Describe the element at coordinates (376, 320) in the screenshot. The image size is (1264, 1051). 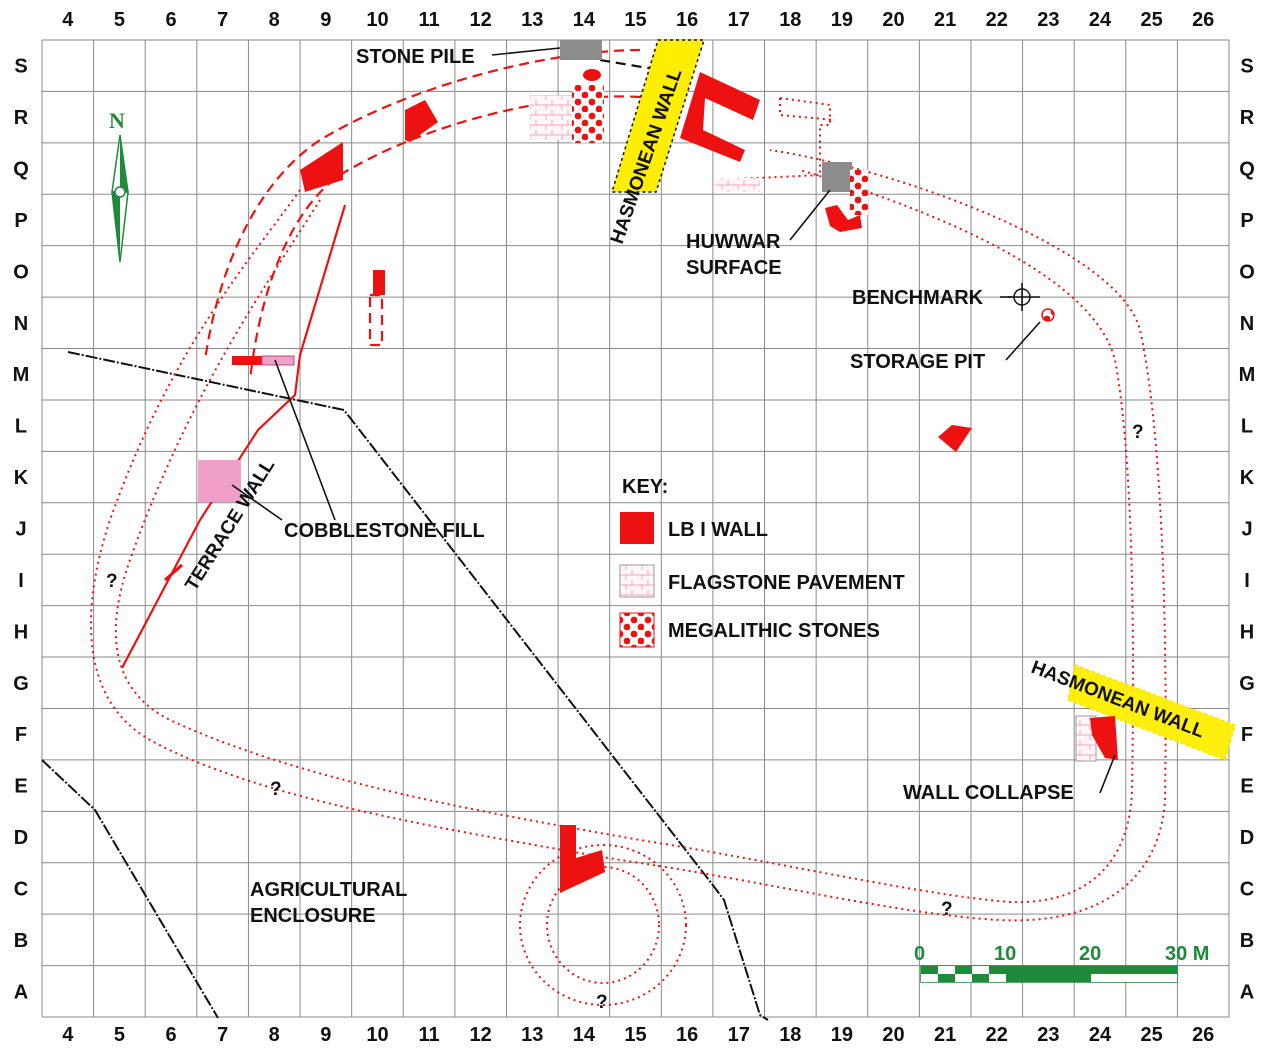
I see `dashed-wall-segment` at that location.